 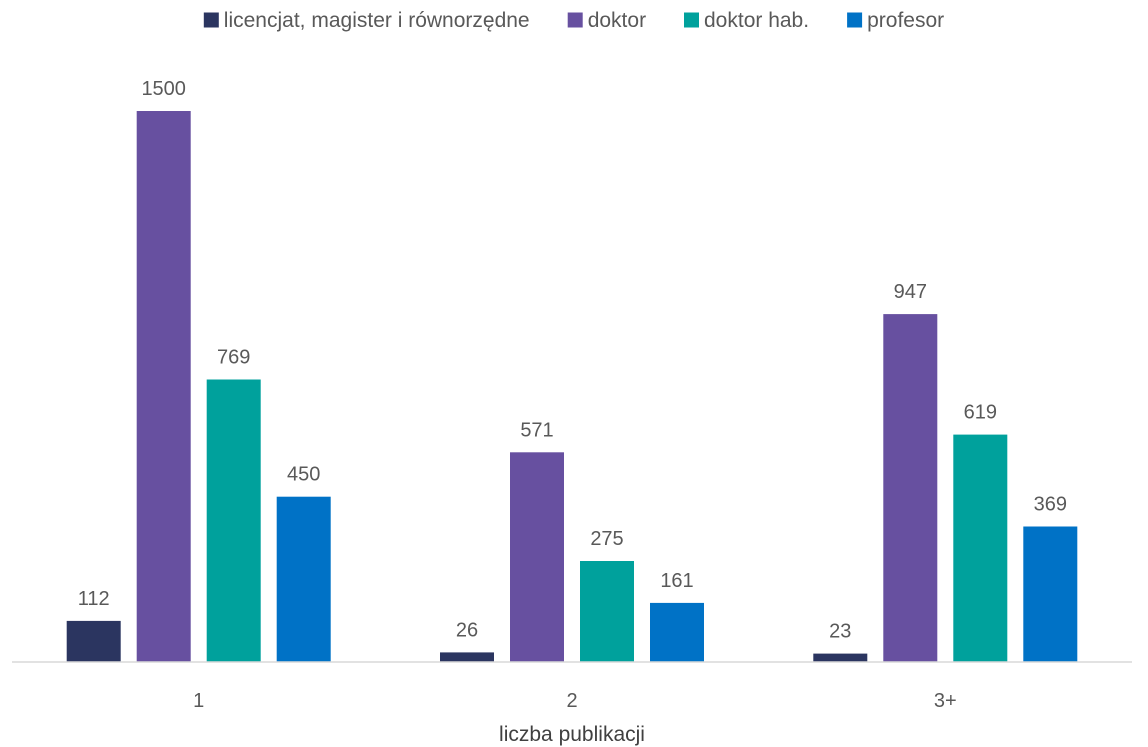 What do you see at coordinates (617, 20) in the screenshot?
I see `legend-label: doktor` at bounding box center [617, 20].